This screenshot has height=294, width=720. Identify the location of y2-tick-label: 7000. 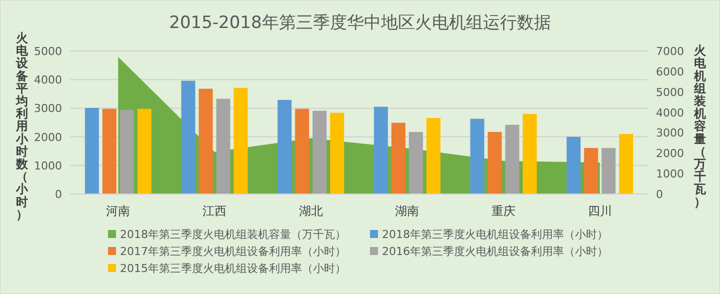
(670, 51).